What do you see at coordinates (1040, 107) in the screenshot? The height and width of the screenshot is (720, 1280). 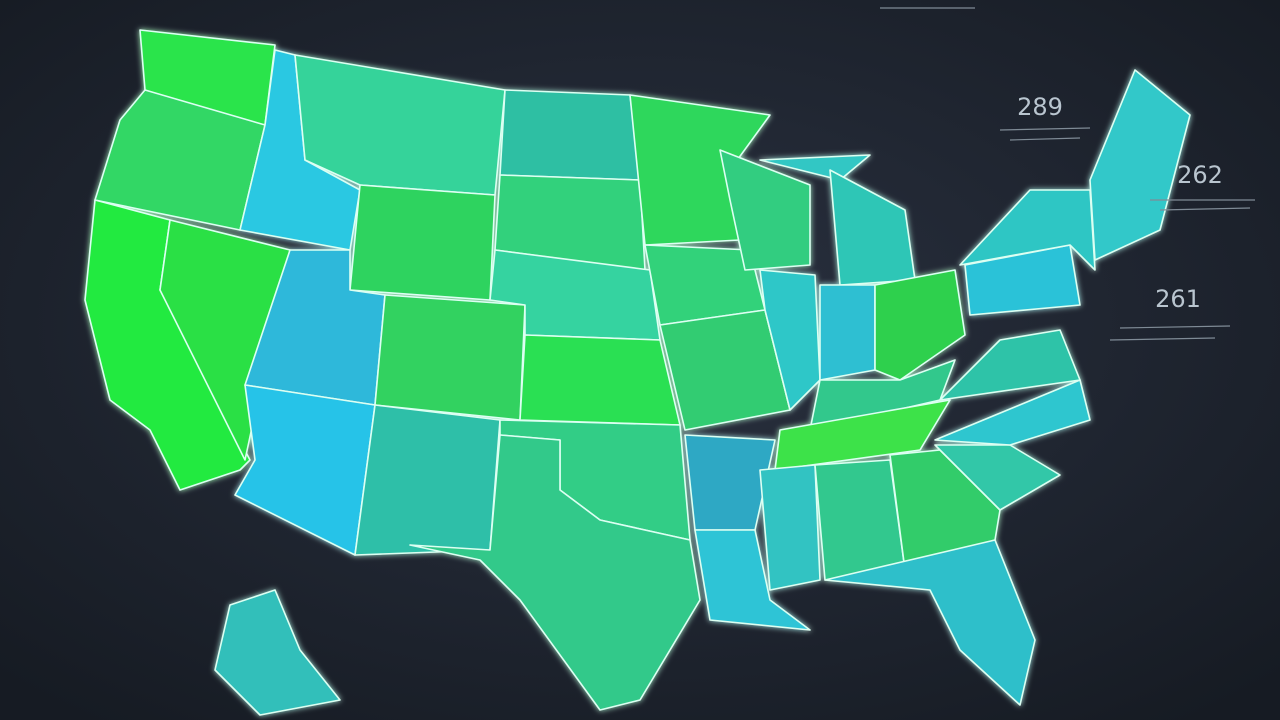 I see `annotation: 289` at bounding box center [1040, 107].